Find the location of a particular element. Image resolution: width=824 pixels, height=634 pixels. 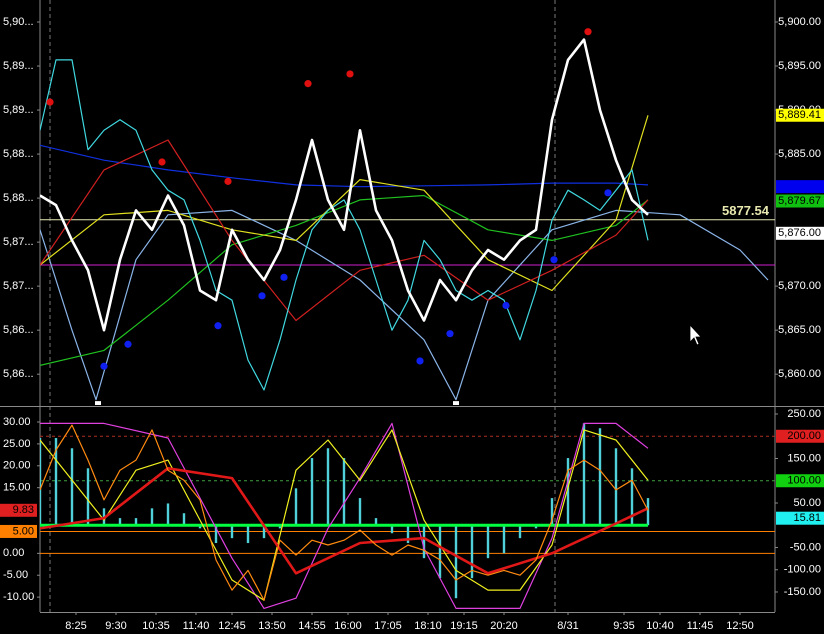

y2-tick-label: -100.00 is located at coordinates (802, 570).